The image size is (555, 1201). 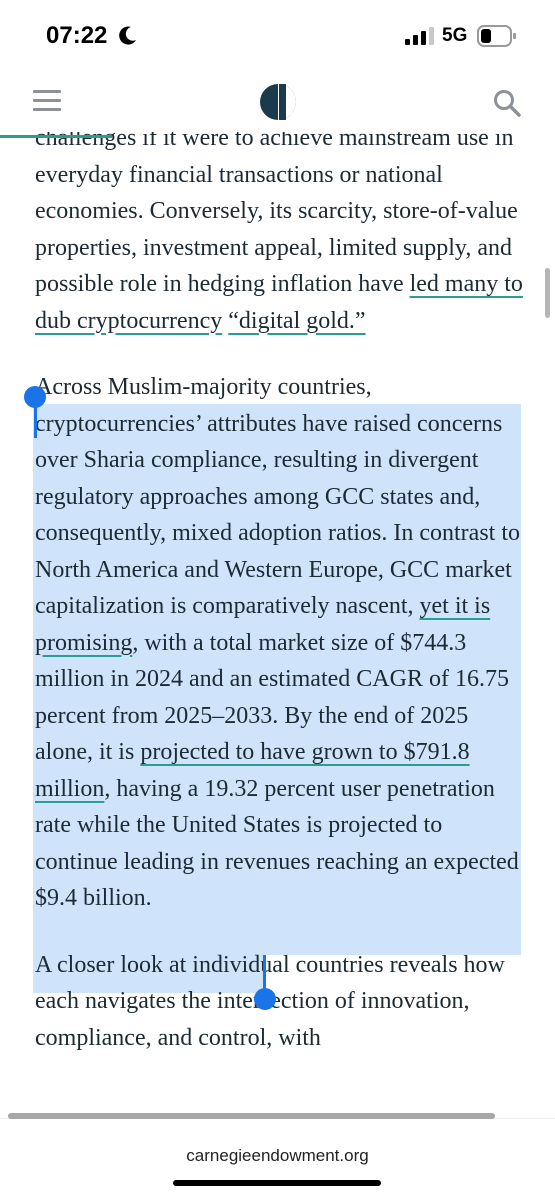 I want to click on carnegie-logo, so click(x=278, y=102).